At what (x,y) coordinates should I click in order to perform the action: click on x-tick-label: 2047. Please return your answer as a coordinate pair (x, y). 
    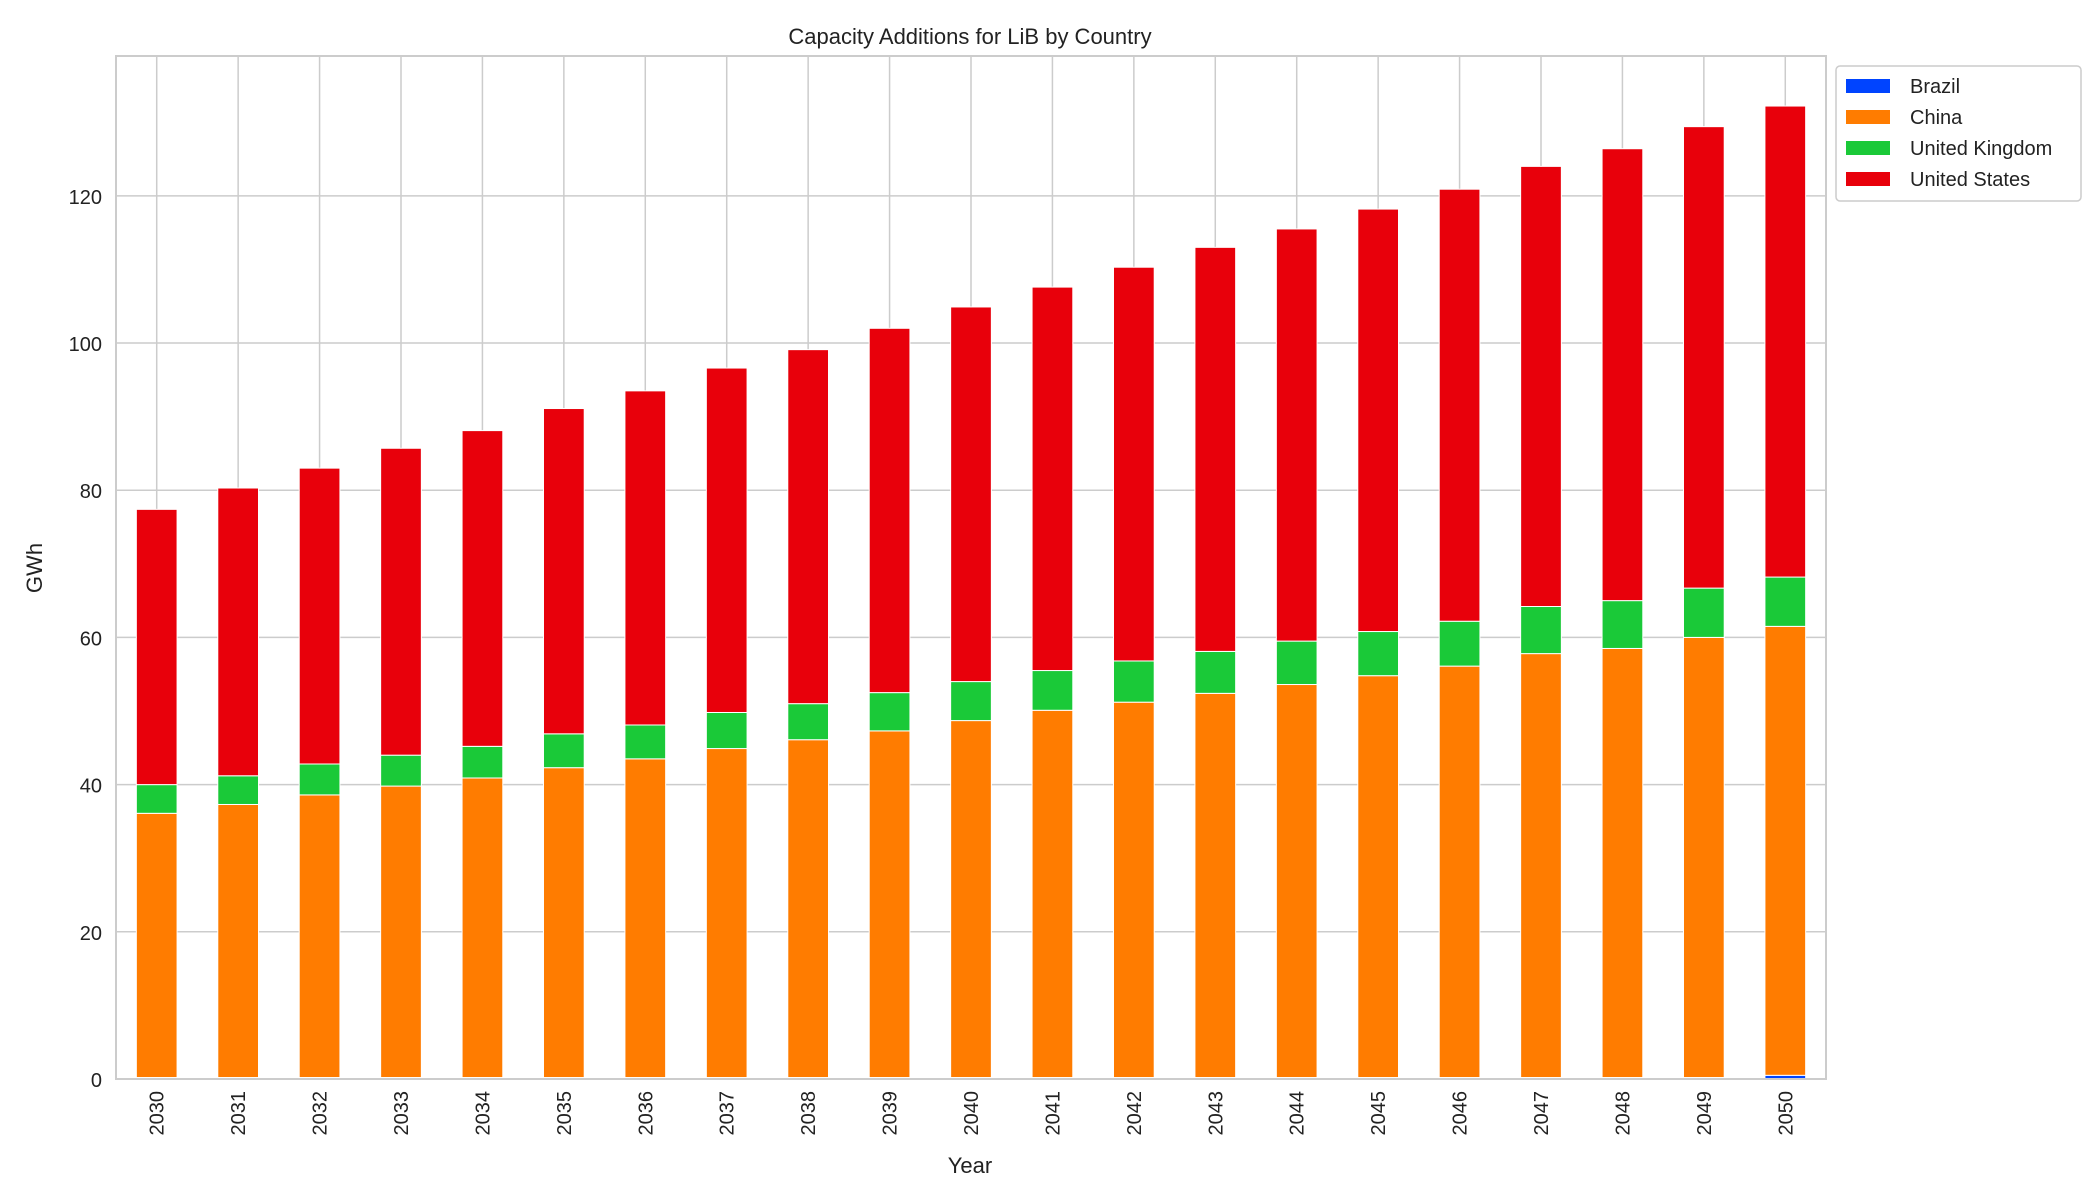
    Looking at the image, I should click on (1542, 1113).